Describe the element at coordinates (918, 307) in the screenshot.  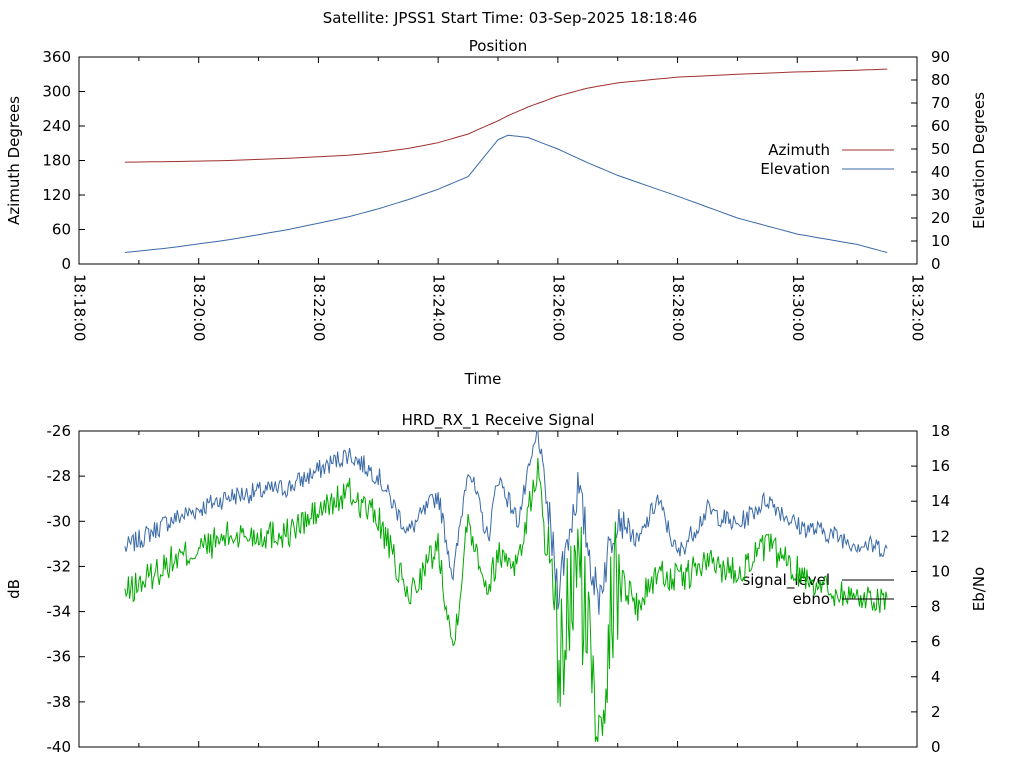
I see `x-tick-label: 18:32:00` at that location.